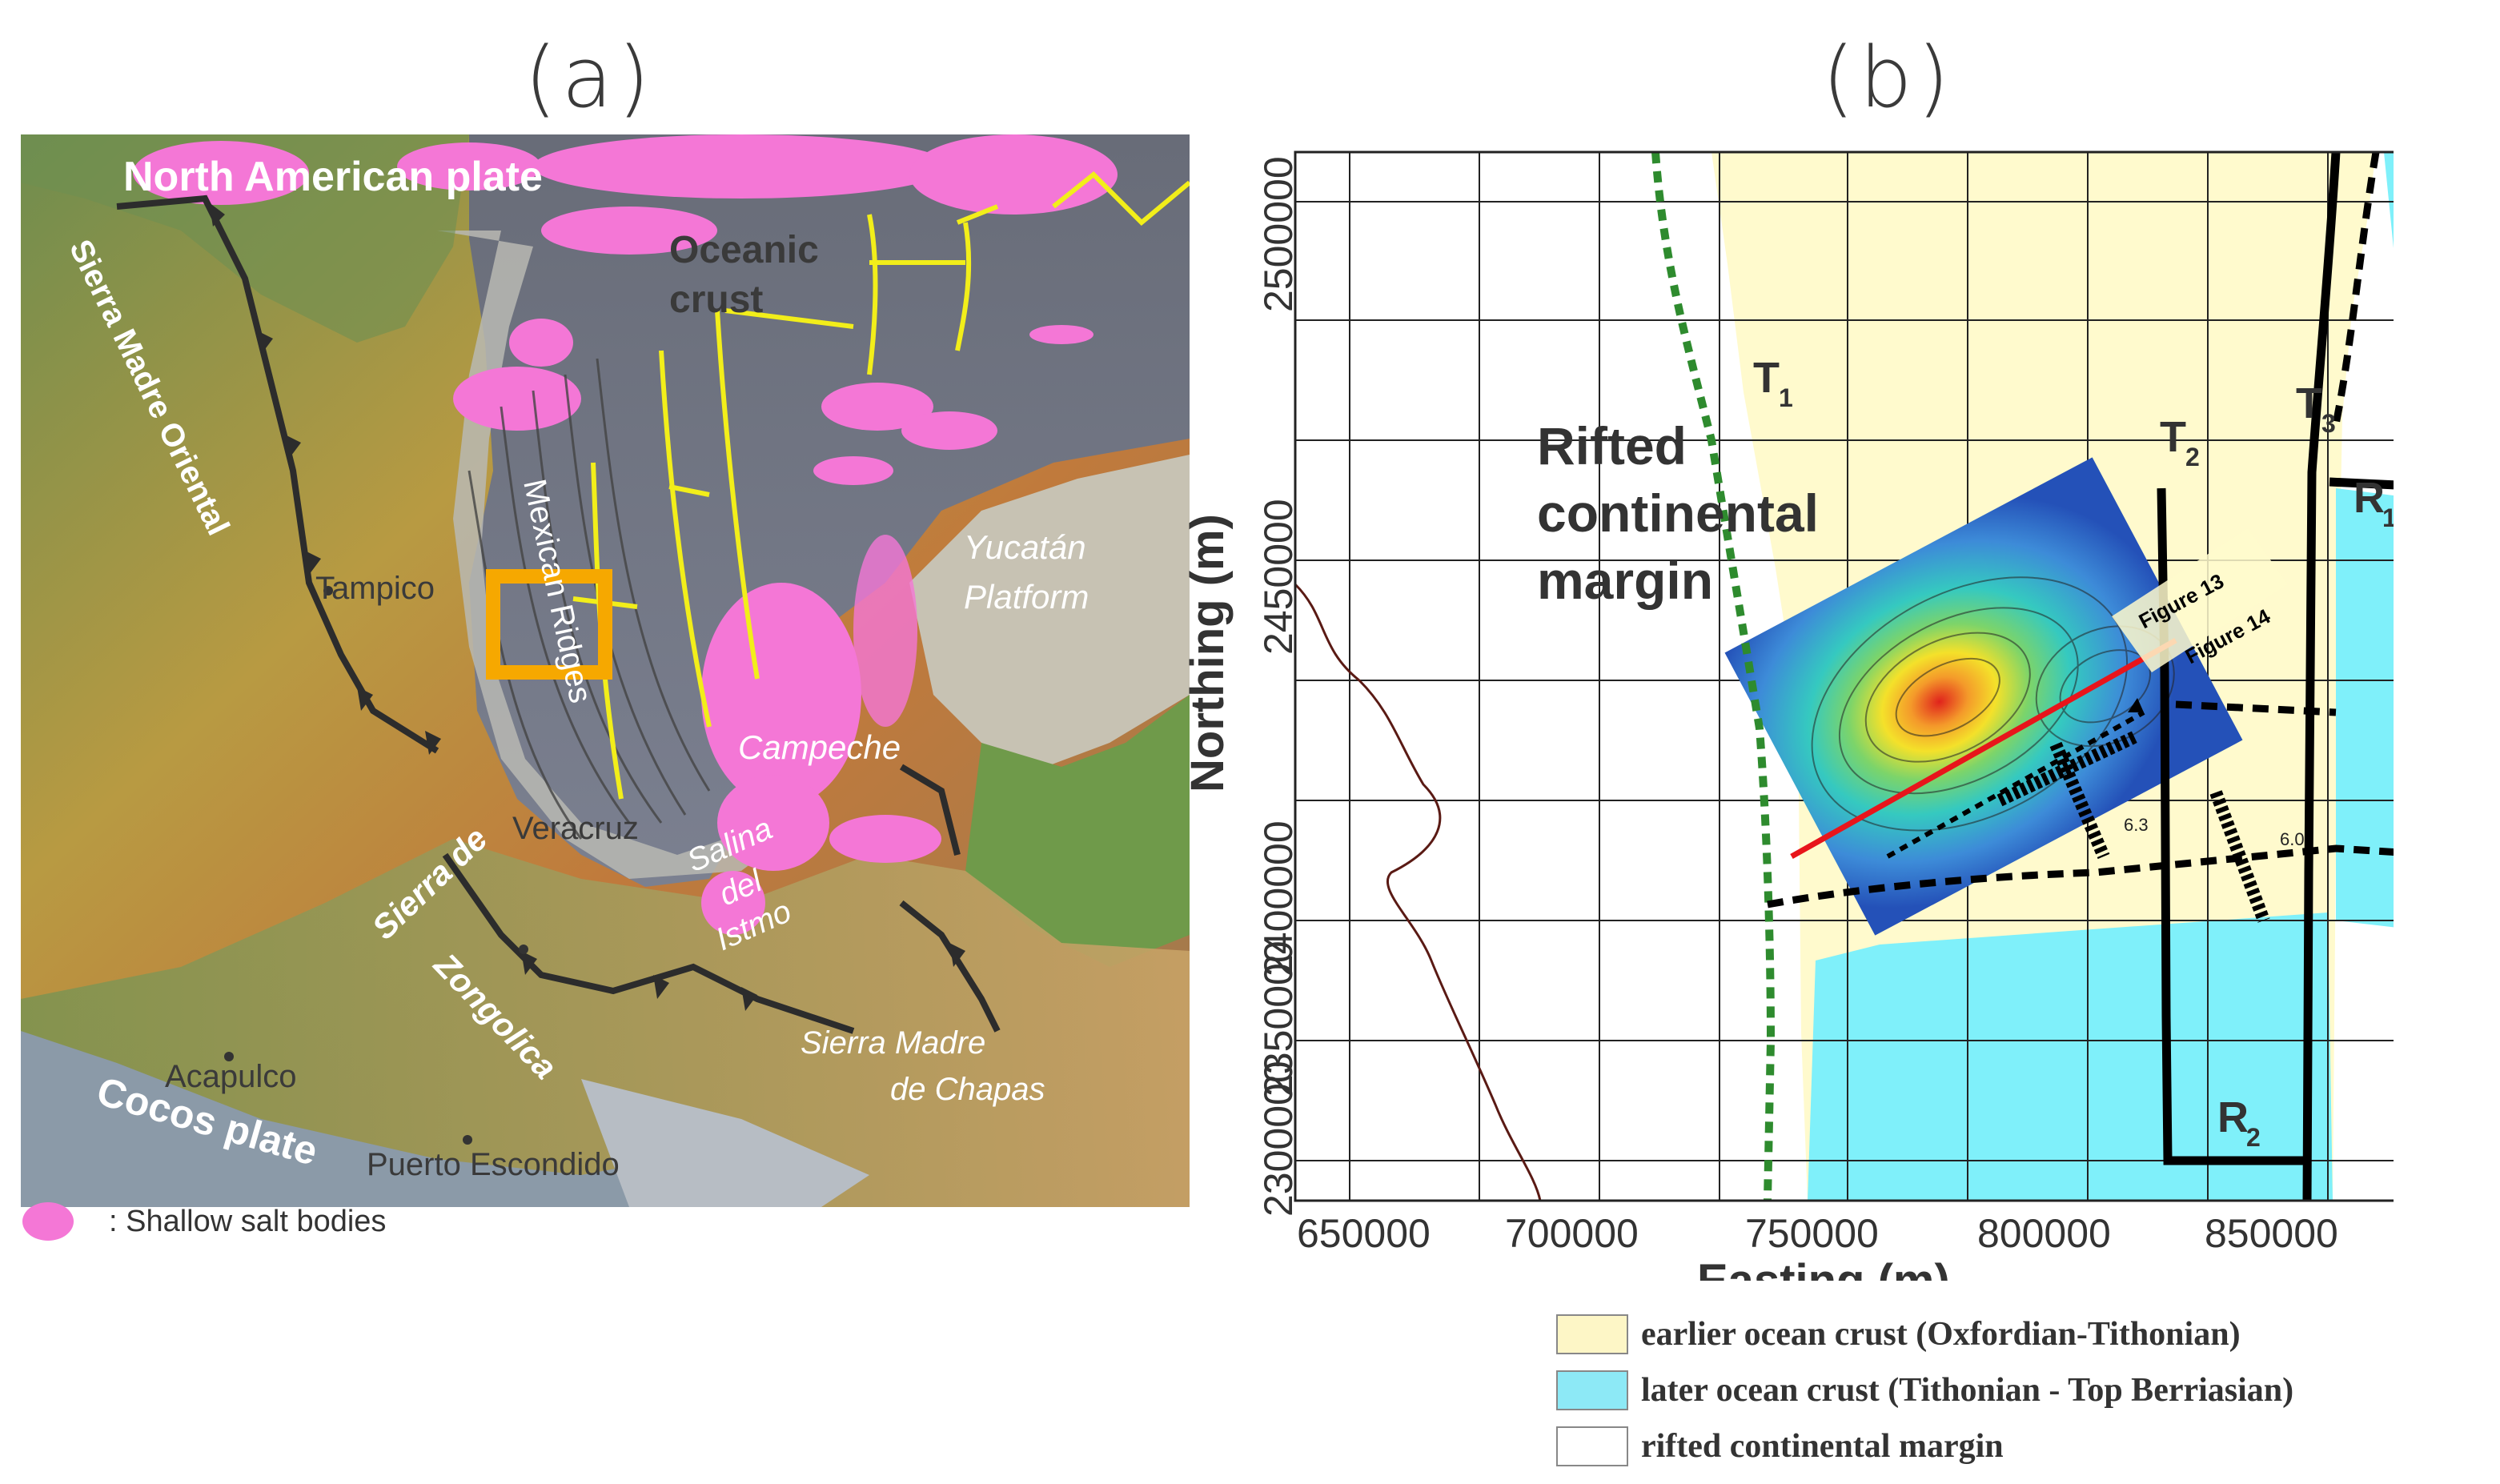  I want to click on panel-b-label: (b), so click(1888, 77).